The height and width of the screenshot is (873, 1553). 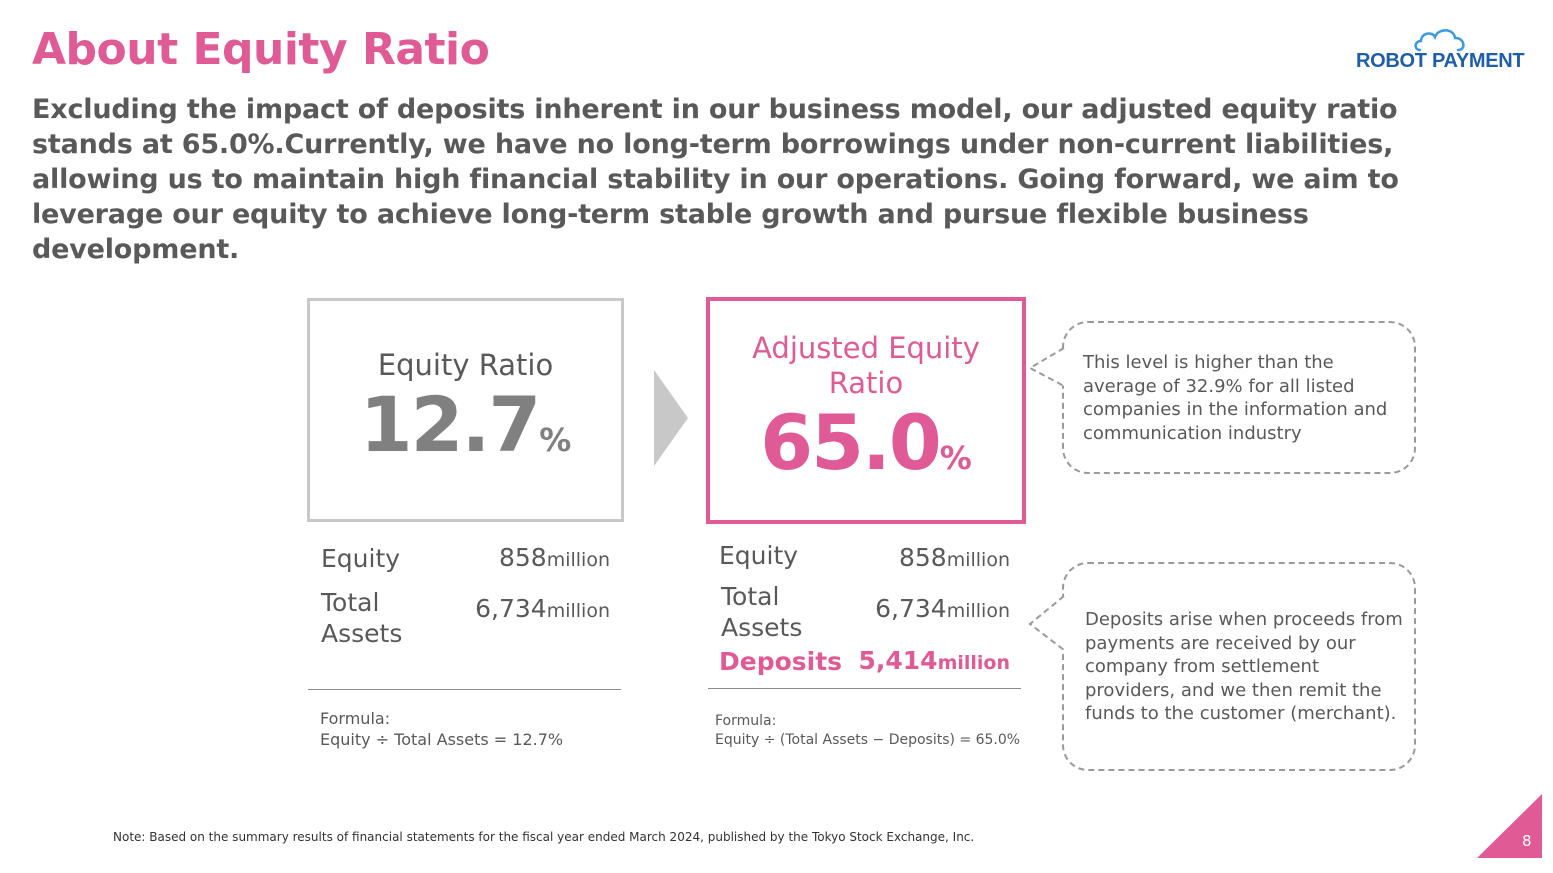 I want to click on equity-ratio-formula: Formula: Equity ÷ Total Assets = 12.7%, so click(x=442, y=729).